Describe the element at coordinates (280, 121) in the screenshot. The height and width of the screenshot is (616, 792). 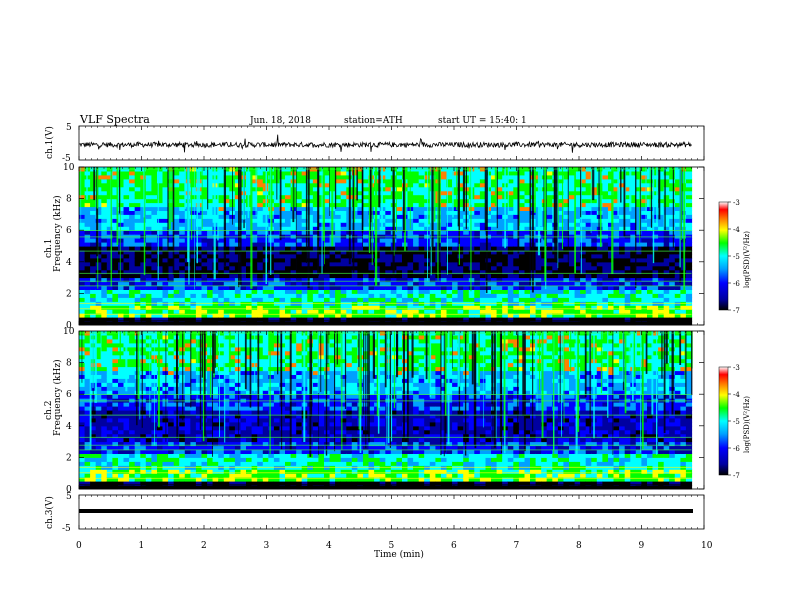
I see `header-date: Jun. 18, 2018` at that location.